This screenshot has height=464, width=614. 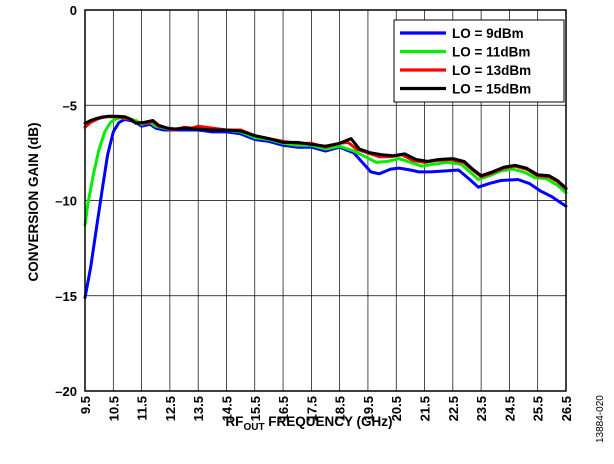 What do you see at coordinates (488, 33) in the screenshot?
I see `legend-label: LO = 9dBm` at bounding box center [488, 33].